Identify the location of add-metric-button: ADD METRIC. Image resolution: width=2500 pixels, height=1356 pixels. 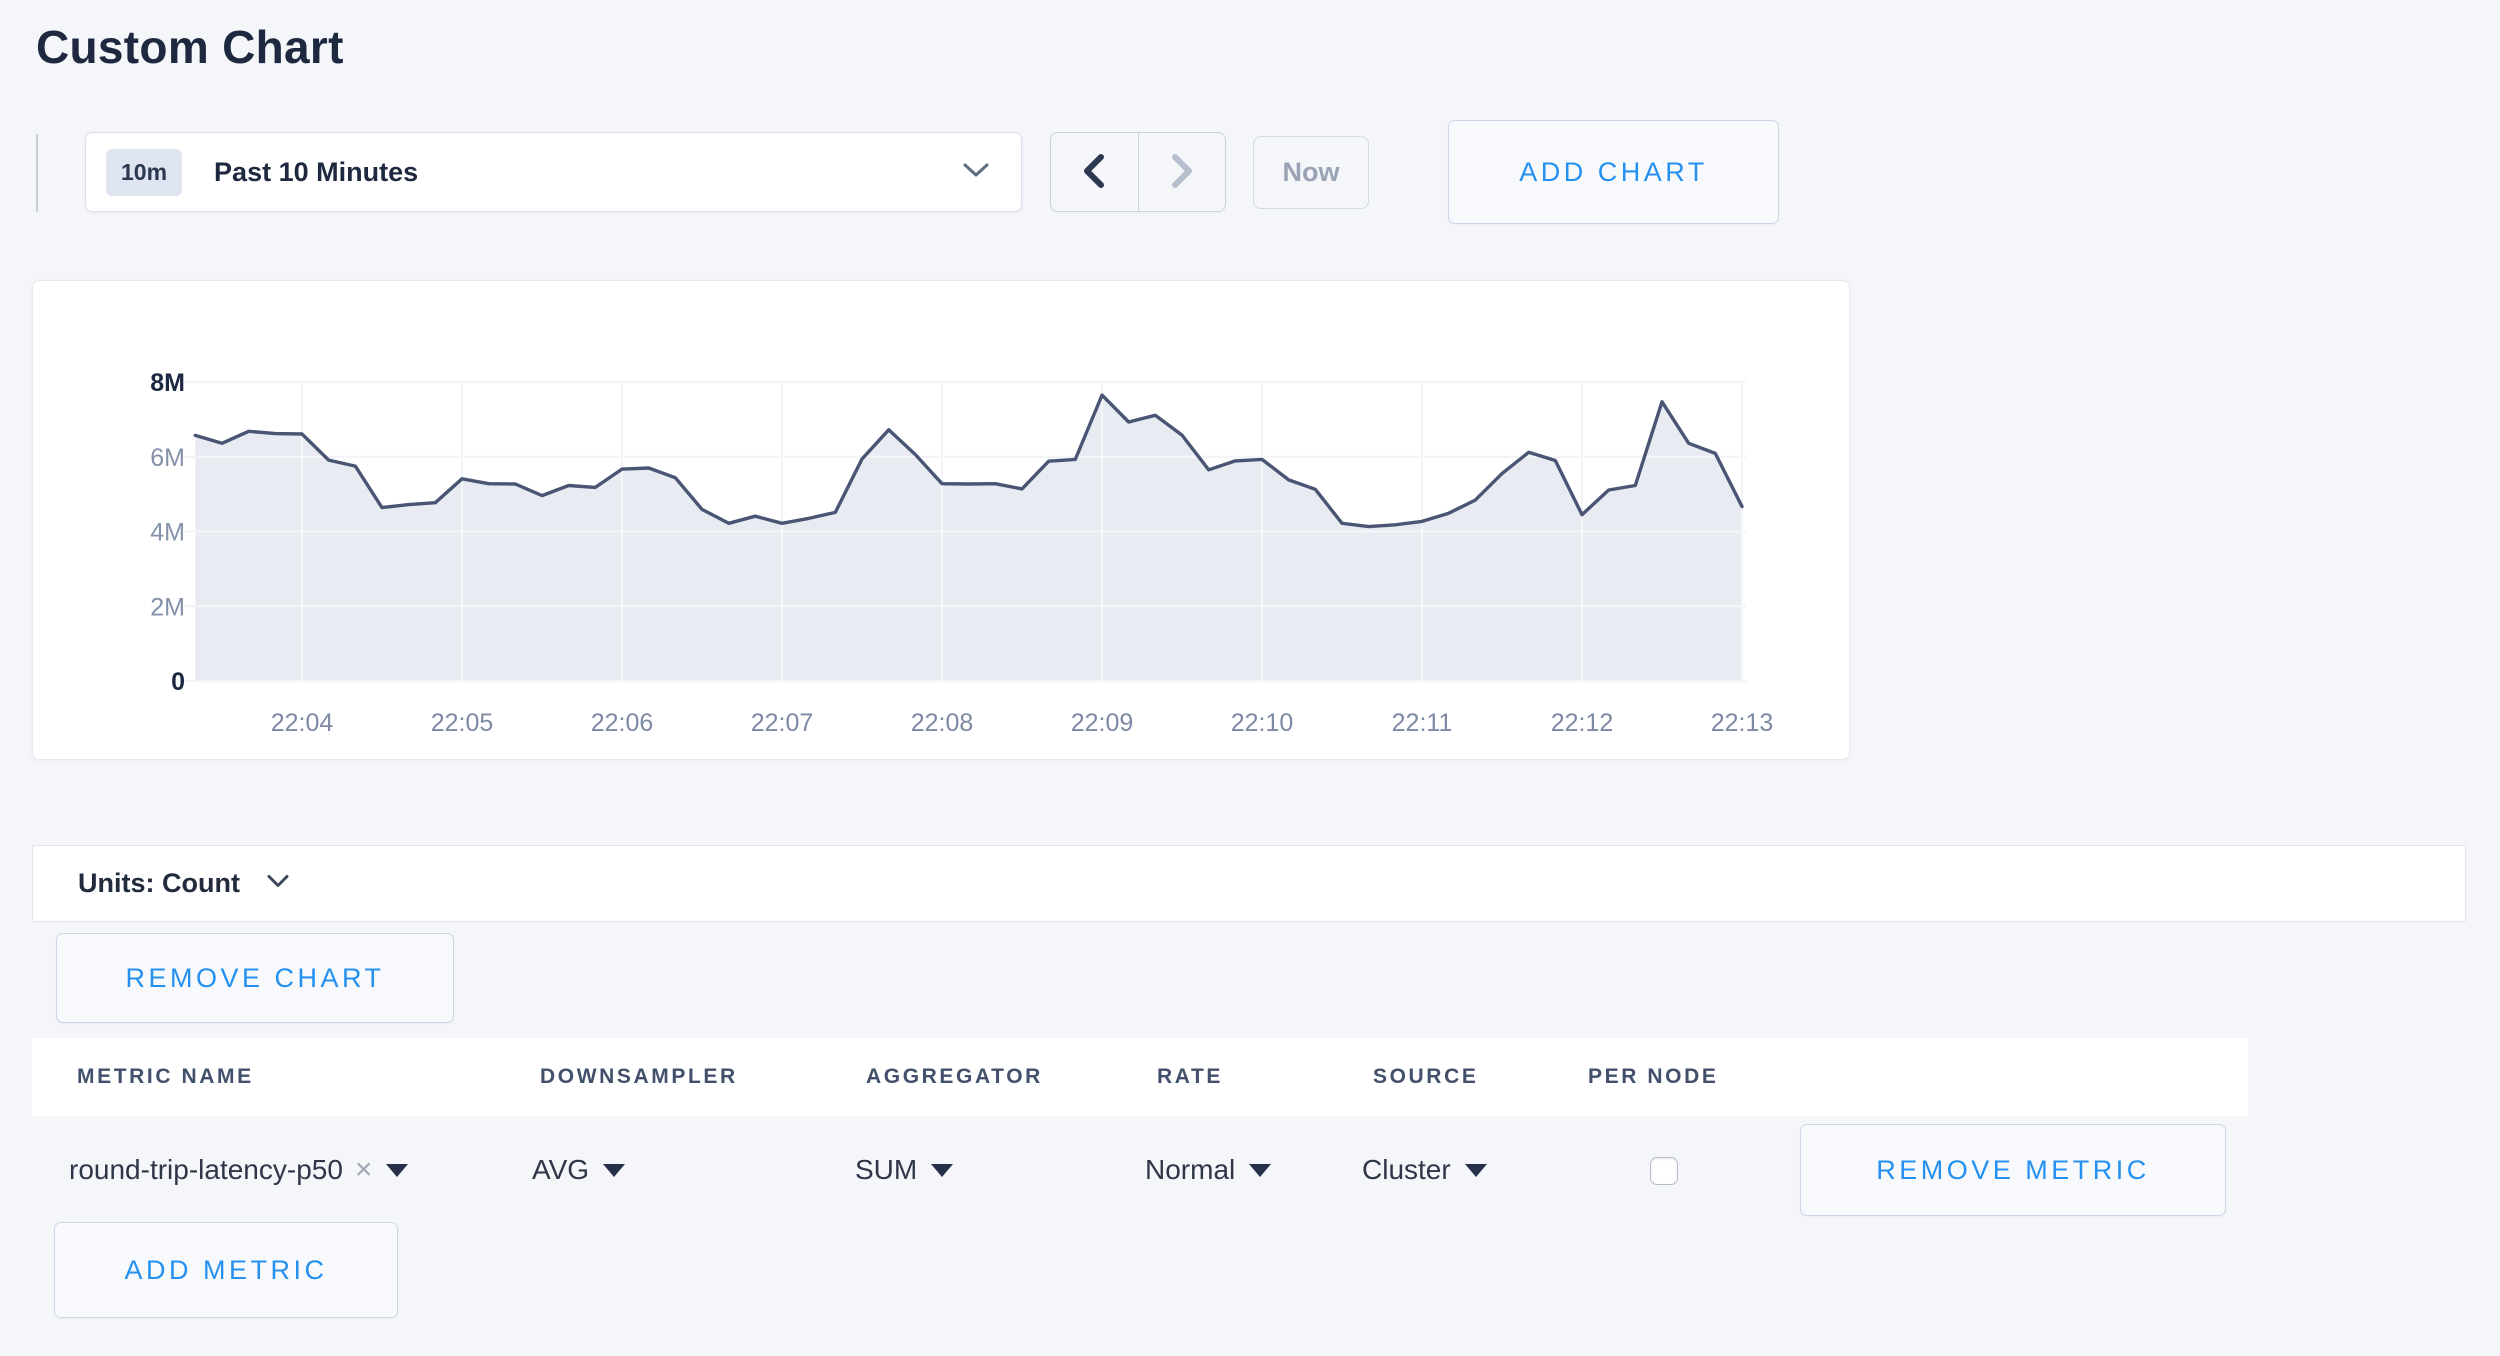
(226, 1270).